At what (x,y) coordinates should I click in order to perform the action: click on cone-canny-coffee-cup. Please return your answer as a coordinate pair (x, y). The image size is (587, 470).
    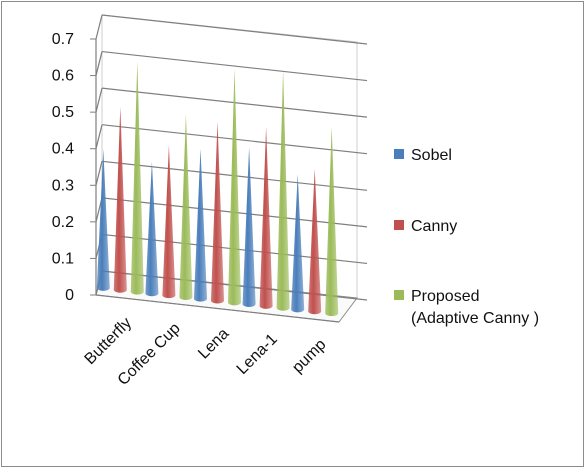
    Looking at the image, I should click on (169, 222).